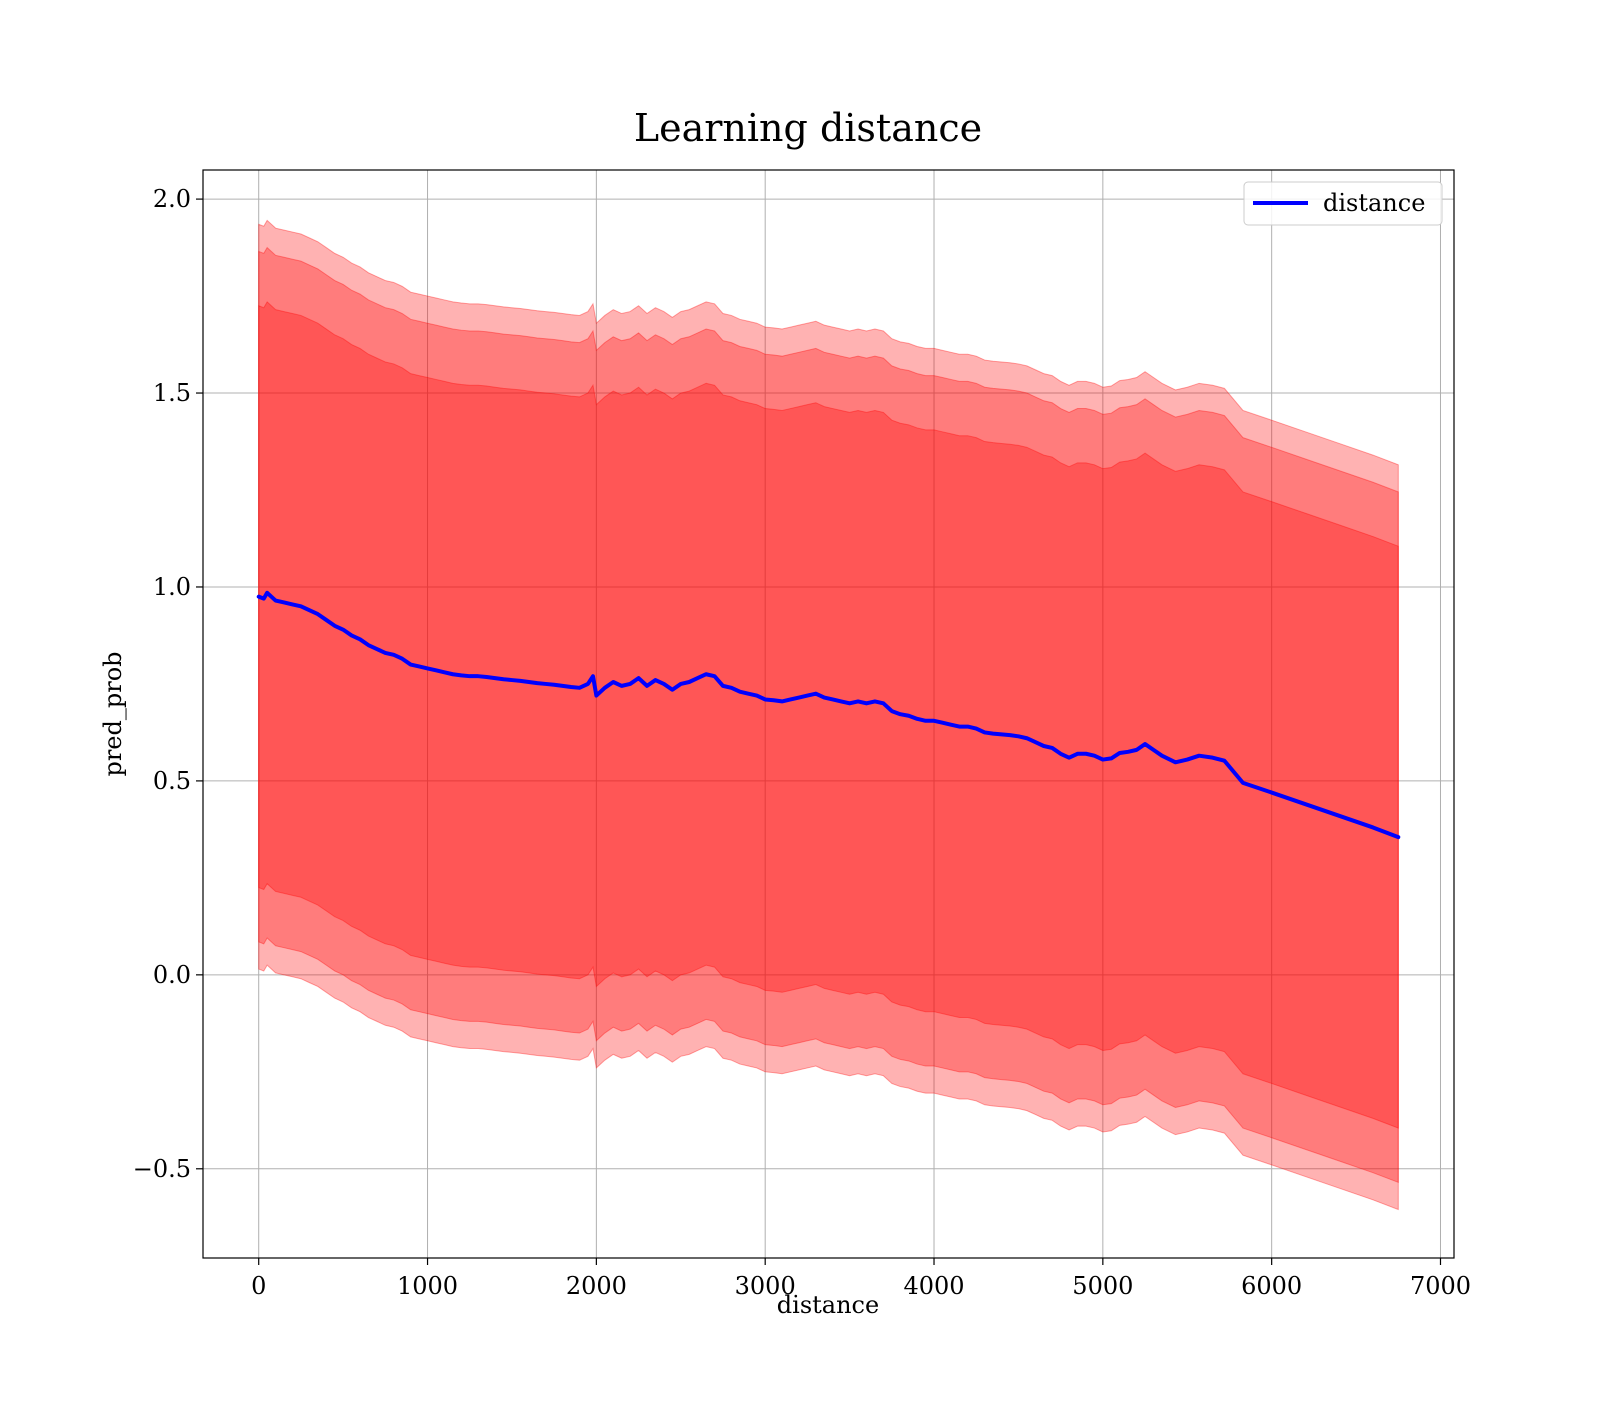 This screenshot has height=1404, width=1600. I want to click on x-tick-label: 0, so click(258, 1286).